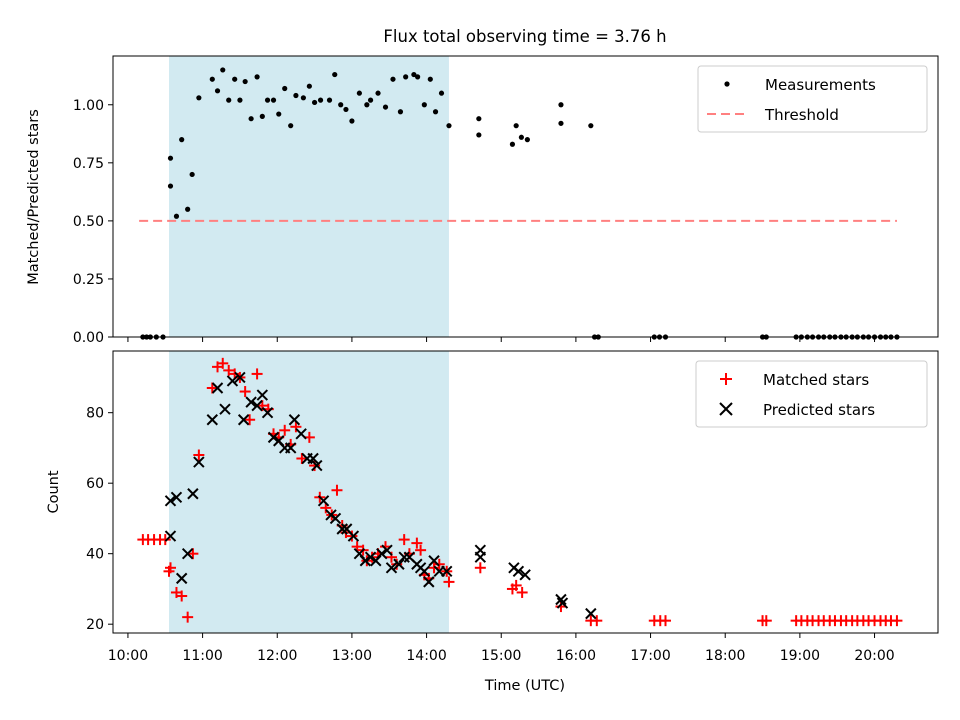 This screenshot has width=960, height=720. What do you see at coordinates (727, 84) in the screenshot?
I see `legend-measurements-marker` at bounding box center [727, 84].